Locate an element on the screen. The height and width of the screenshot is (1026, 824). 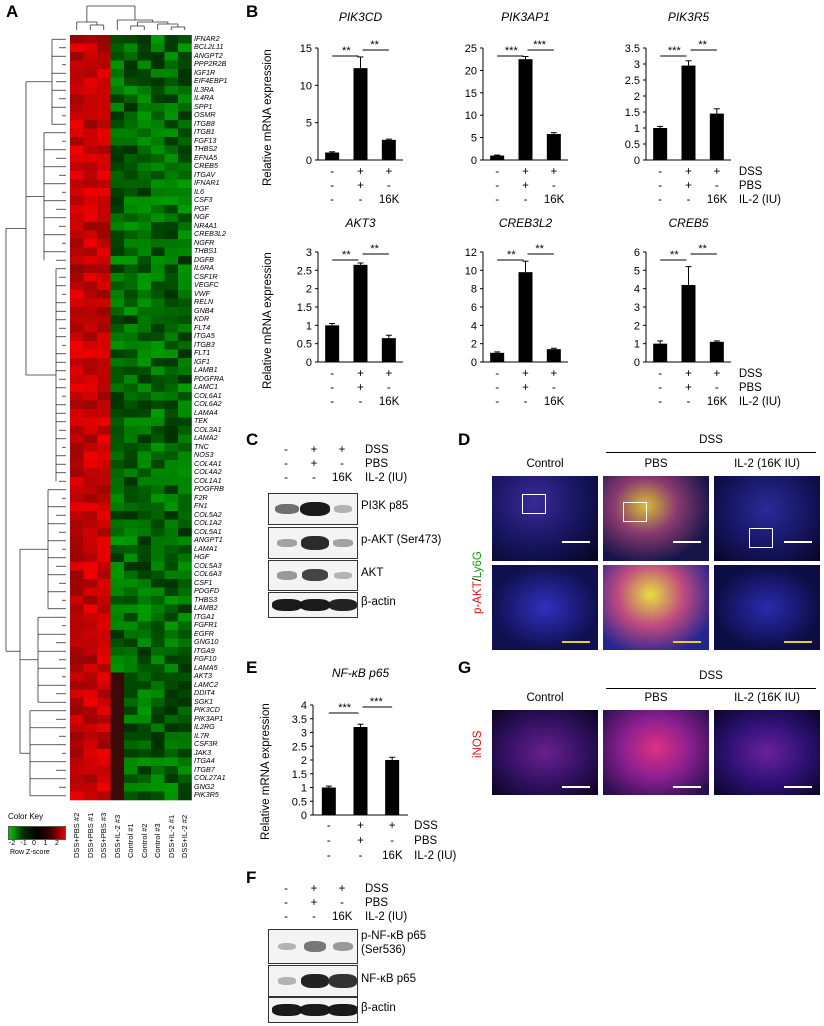
gene-label: FGFR1 is located at coordinates (206, 624).